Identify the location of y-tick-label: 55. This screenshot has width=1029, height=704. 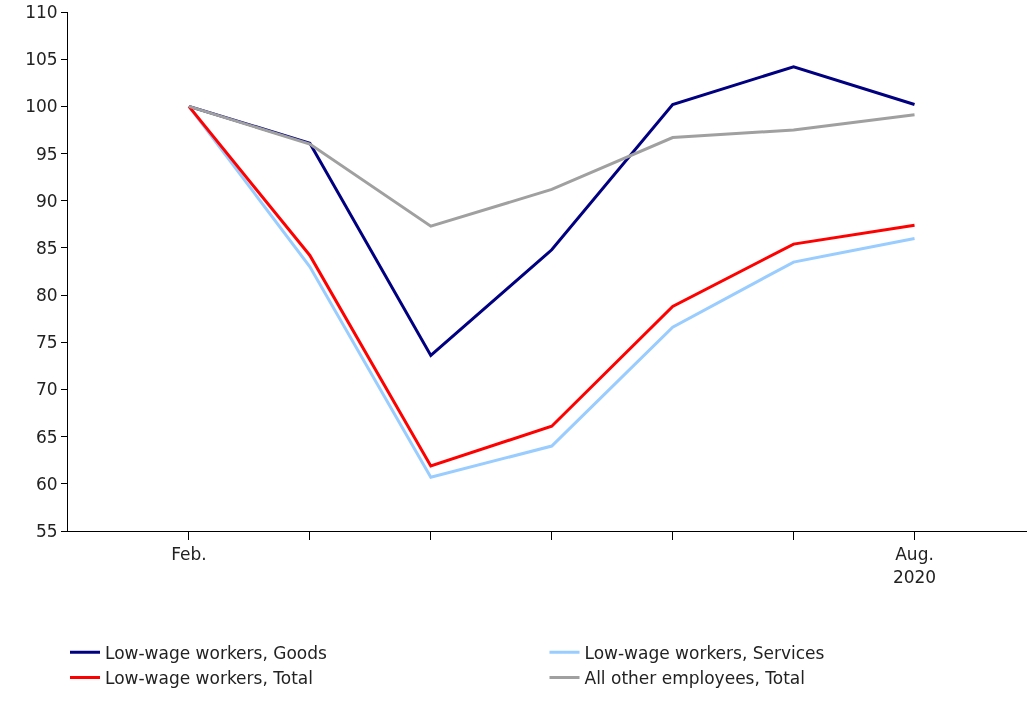
(46, 530).